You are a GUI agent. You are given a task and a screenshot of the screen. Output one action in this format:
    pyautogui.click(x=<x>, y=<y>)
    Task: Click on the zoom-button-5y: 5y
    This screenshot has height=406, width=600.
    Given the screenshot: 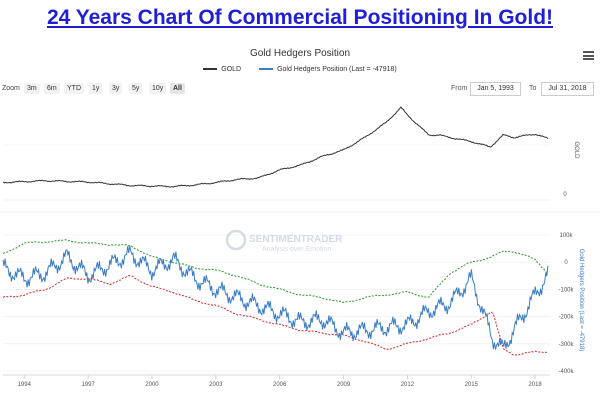 What is the action you would take?
    pyautogui.click(x=136, y=88)
    